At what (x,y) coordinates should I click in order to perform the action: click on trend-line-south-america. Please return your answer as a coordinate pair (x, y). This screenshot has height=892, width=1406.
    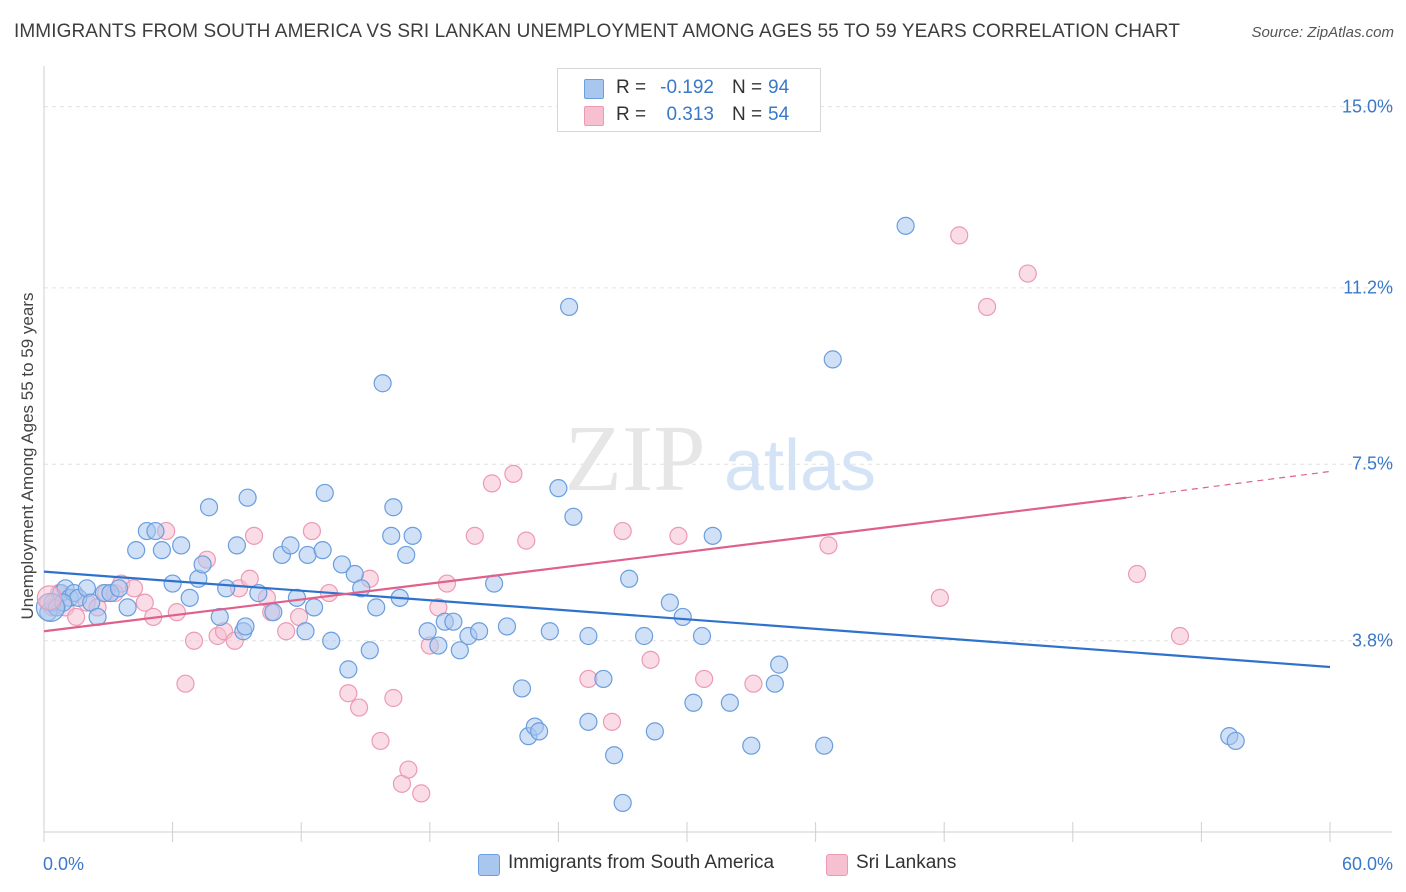
    Looking at the image, I should click on (687, 619).